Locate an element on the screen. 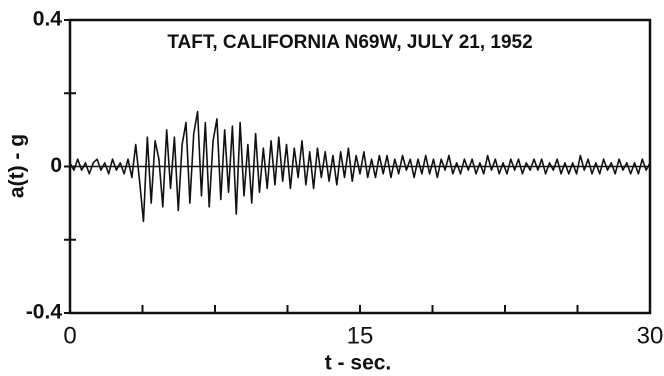 The height and width of the screenshot is (376, 664). x-axis-label: t - sec. is located at coordinates (358, 363).